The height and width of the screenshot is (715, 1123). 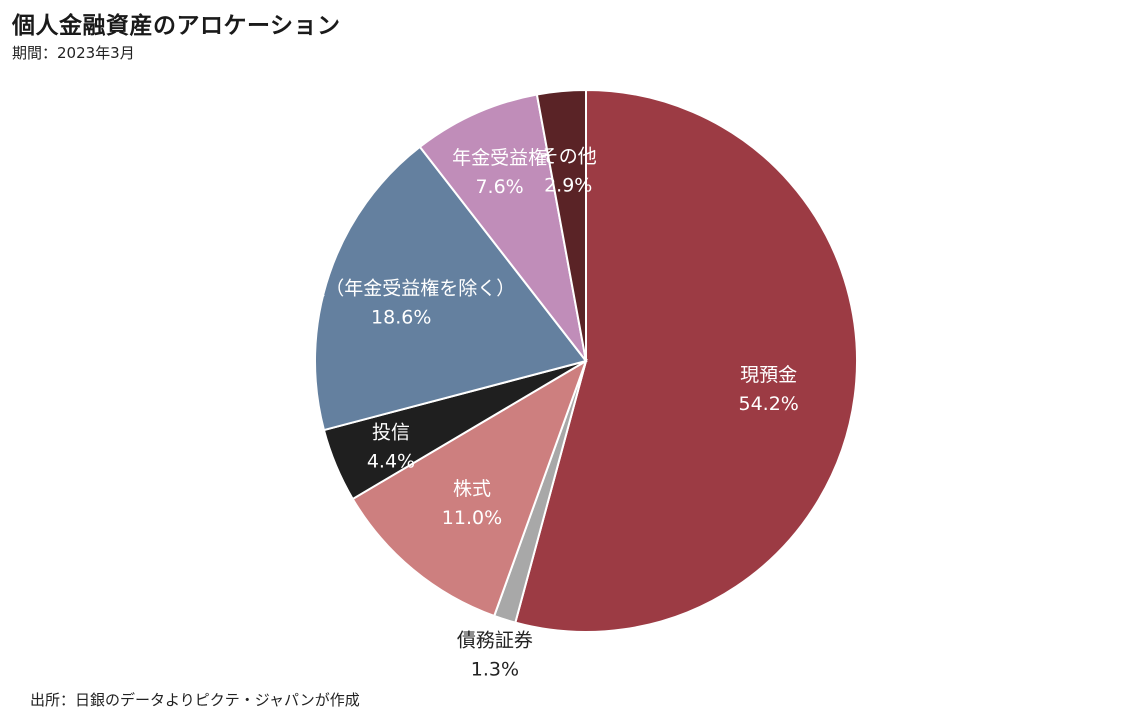 What do you see at coordinates (495, 670) in the screenshot?
I see `slice-value: 1.3%` at bounding box center [495, 670].